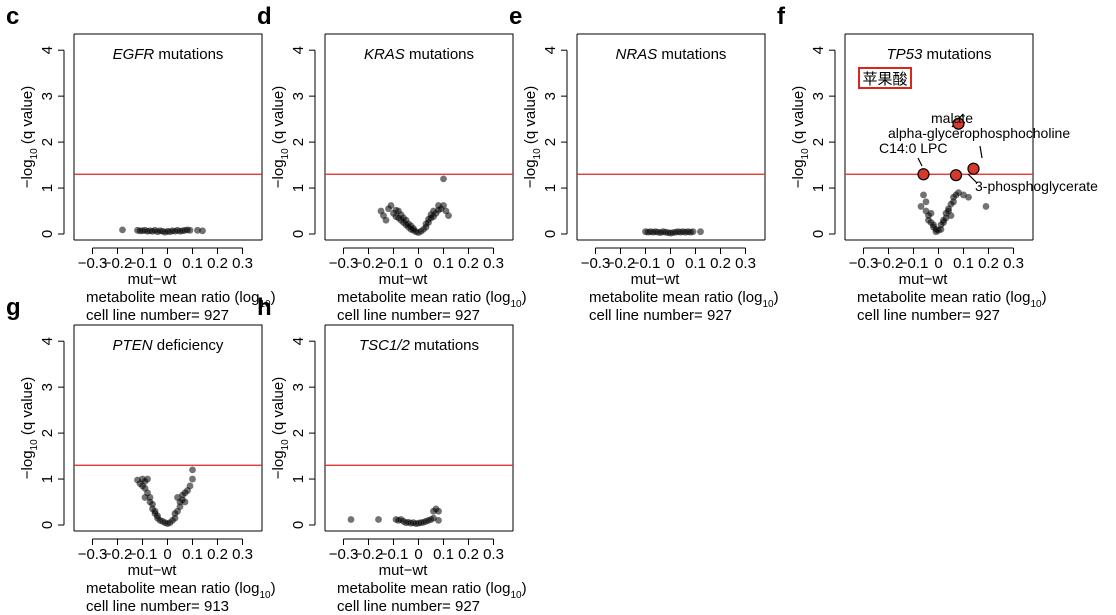 The height and width of the screenshot is (615, 1116). Describe the element at coordinates (979, 133) in the screenshot. I see `panel-f-highlight-label: alpha-glycerophosphocholine` at that location.